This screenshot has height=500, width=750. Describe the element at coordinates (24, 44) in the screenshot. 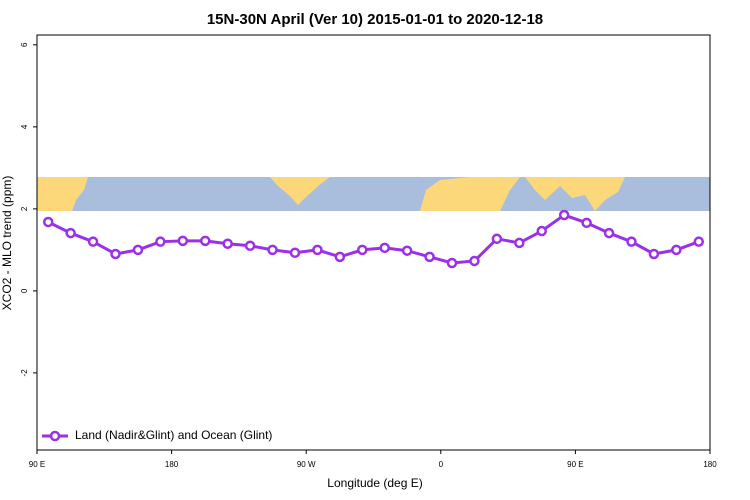

I see `y-tick-label: 6` at that location.